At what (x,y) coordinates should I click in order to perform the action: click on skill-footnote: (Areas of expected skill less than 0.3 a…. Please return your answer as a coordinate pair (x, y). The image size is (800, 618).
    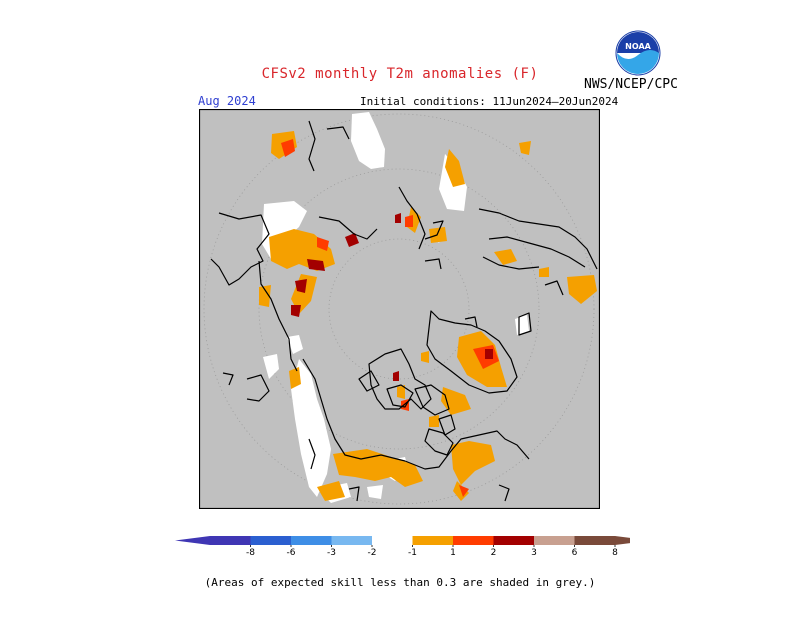
    Looking at the image, I should click on (400, 582).